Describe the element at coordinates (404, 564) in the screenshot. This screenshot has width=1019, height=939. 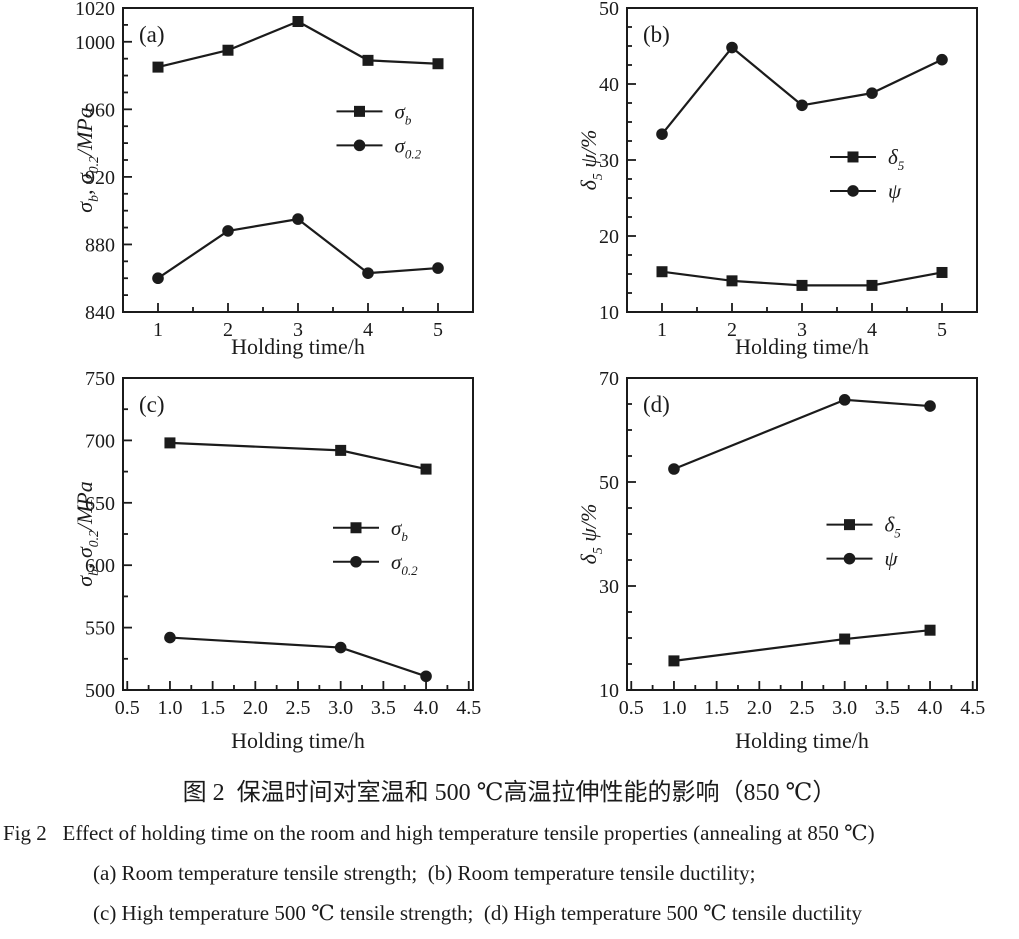
I see `legend-label: σ0.2` at that location.